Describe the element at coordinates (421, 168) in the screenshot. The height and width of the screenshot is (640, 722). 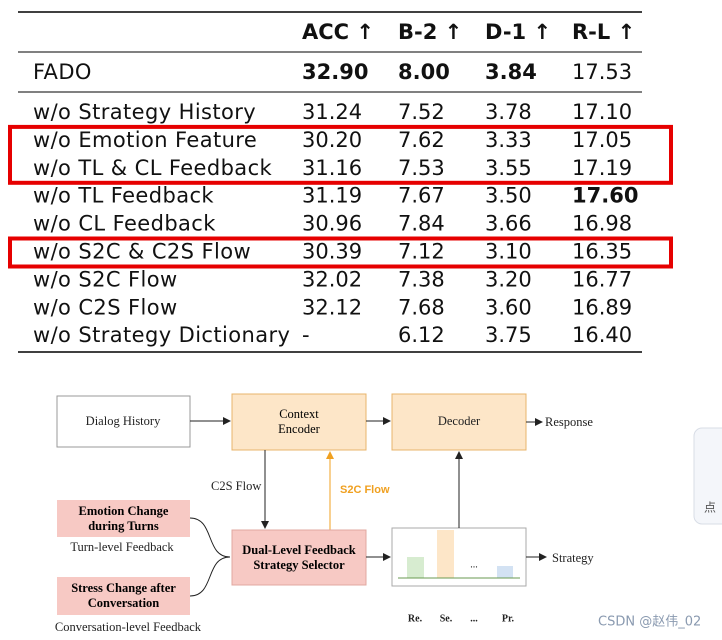
I see `cell: 7.53` at that location.